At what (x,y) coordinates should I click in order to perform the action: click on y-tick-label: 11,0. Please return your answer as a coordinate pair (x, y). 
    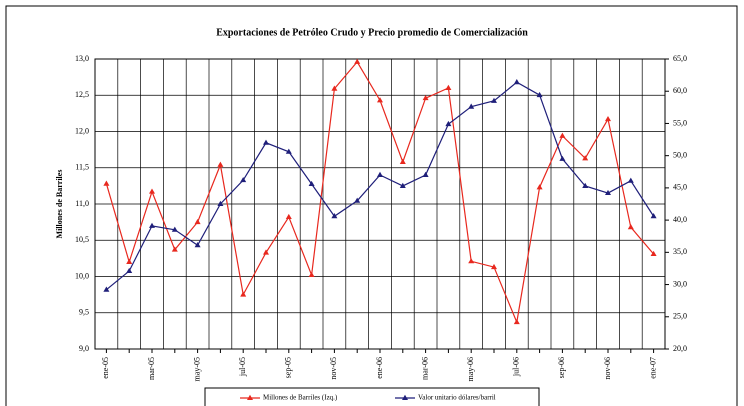
    Looking at the image, I should click on (82, 203).